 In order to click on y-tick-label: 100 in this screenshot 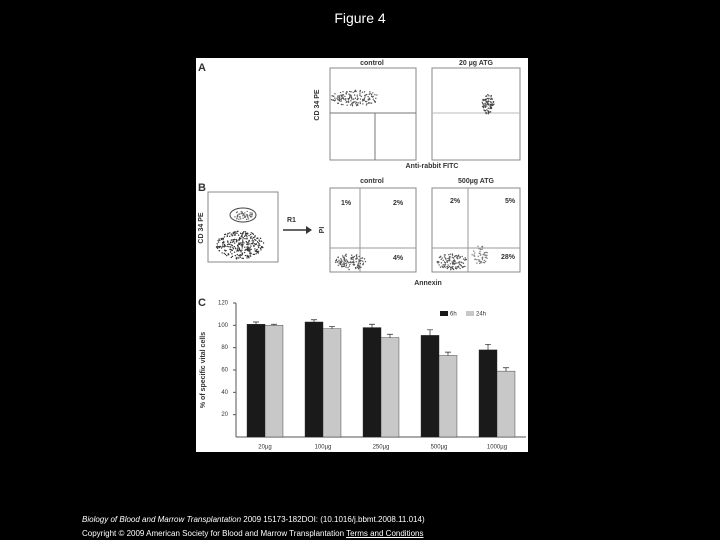, I will do `click(223, 326)`.